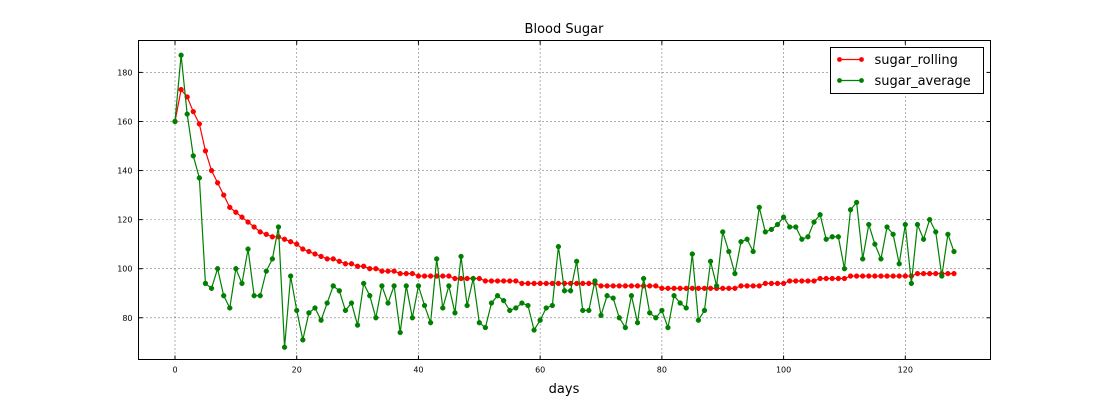 The width and height of the screenshot is (1100, 400). Describe the element at coordinates (923, 81) in the screenshot. I see `legend-label: sugar_average` at that location.